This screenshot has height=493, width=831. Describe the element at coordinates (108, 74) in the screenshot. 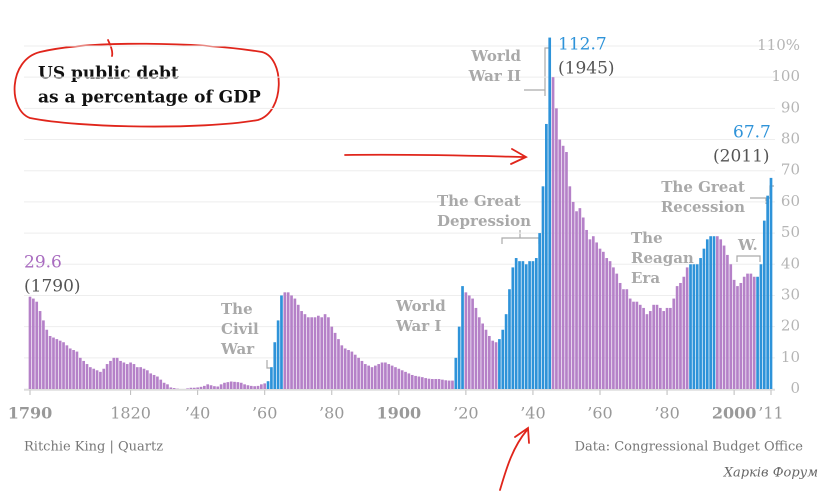

I see `chart-title: US public debt` at that location.